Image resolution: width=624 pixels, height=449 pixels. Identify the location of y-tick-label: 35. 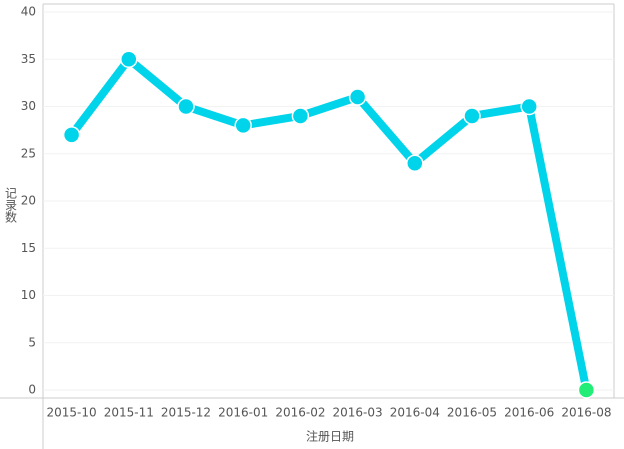
(28, 59).